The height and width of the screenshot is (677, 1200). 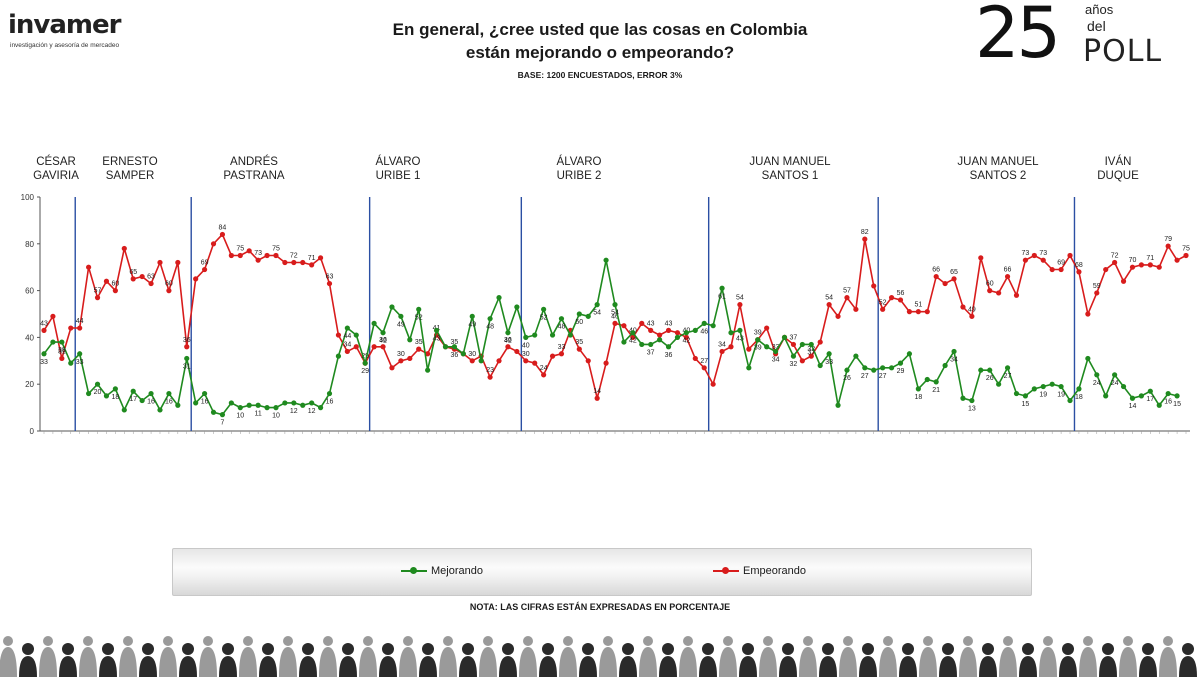 I want to click on y-tick-label: 20, so click(x=29, y=384).